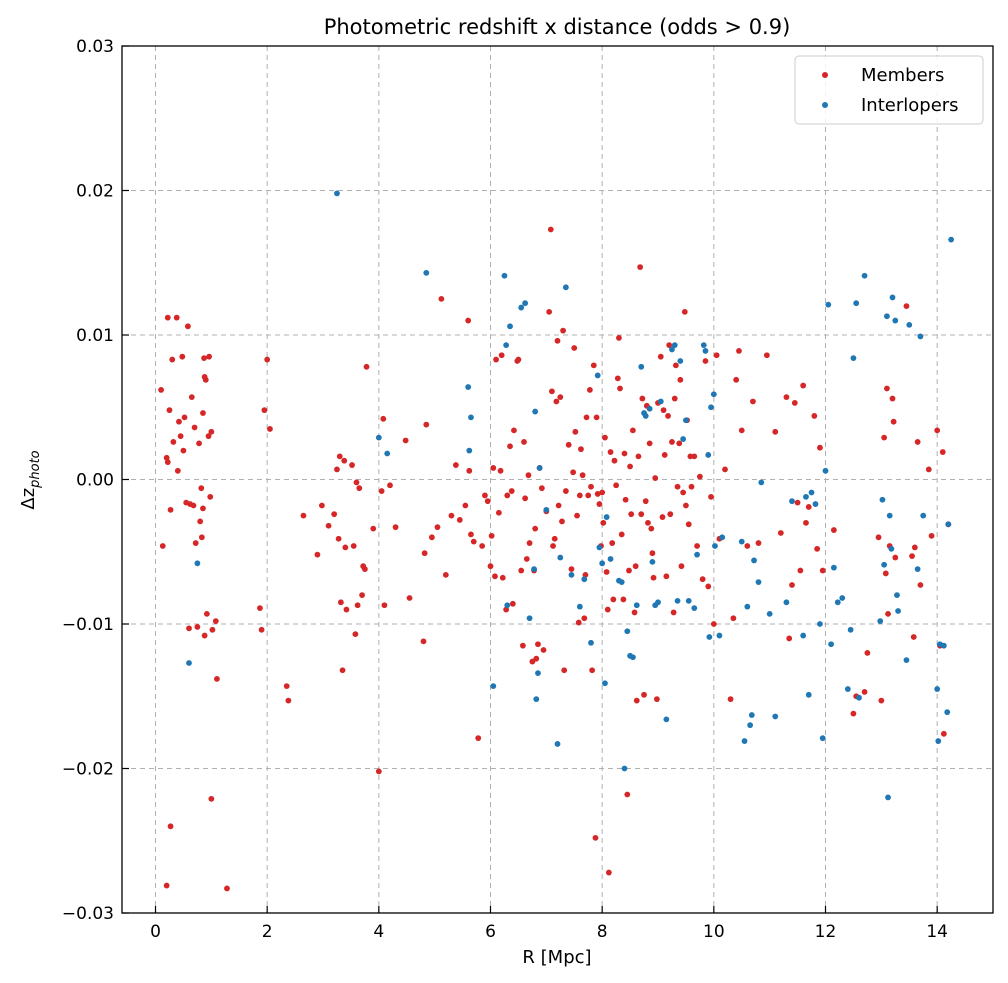 Image resolution: width=1008 pixels, height=983 pixels. Describe the element at coordinates (30, 479) in the screenshot. I see `y-axis-label: Δzphoto` at that location.